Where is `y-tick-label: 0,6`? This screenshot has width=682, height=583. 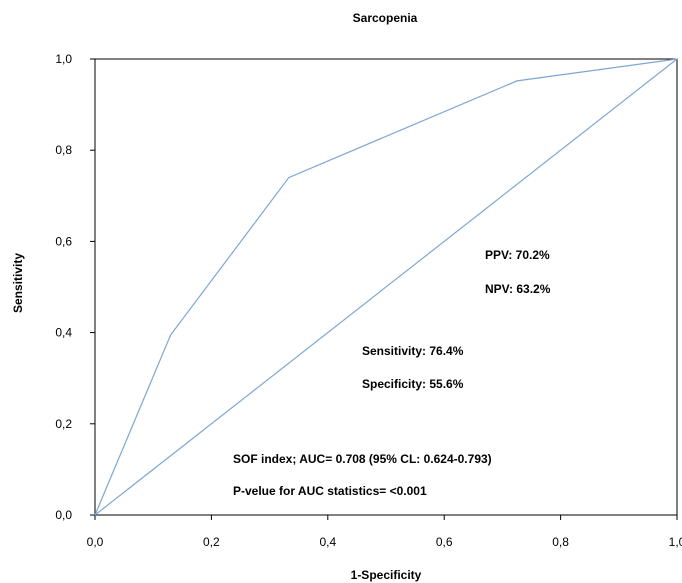 y-tick-label: 0,6 is located at coordinates (63, 241).